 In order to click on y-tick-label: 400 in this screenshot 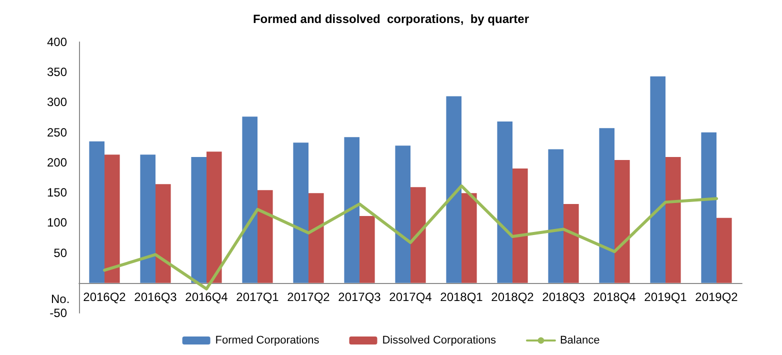, I will do `click(57, 42)`.